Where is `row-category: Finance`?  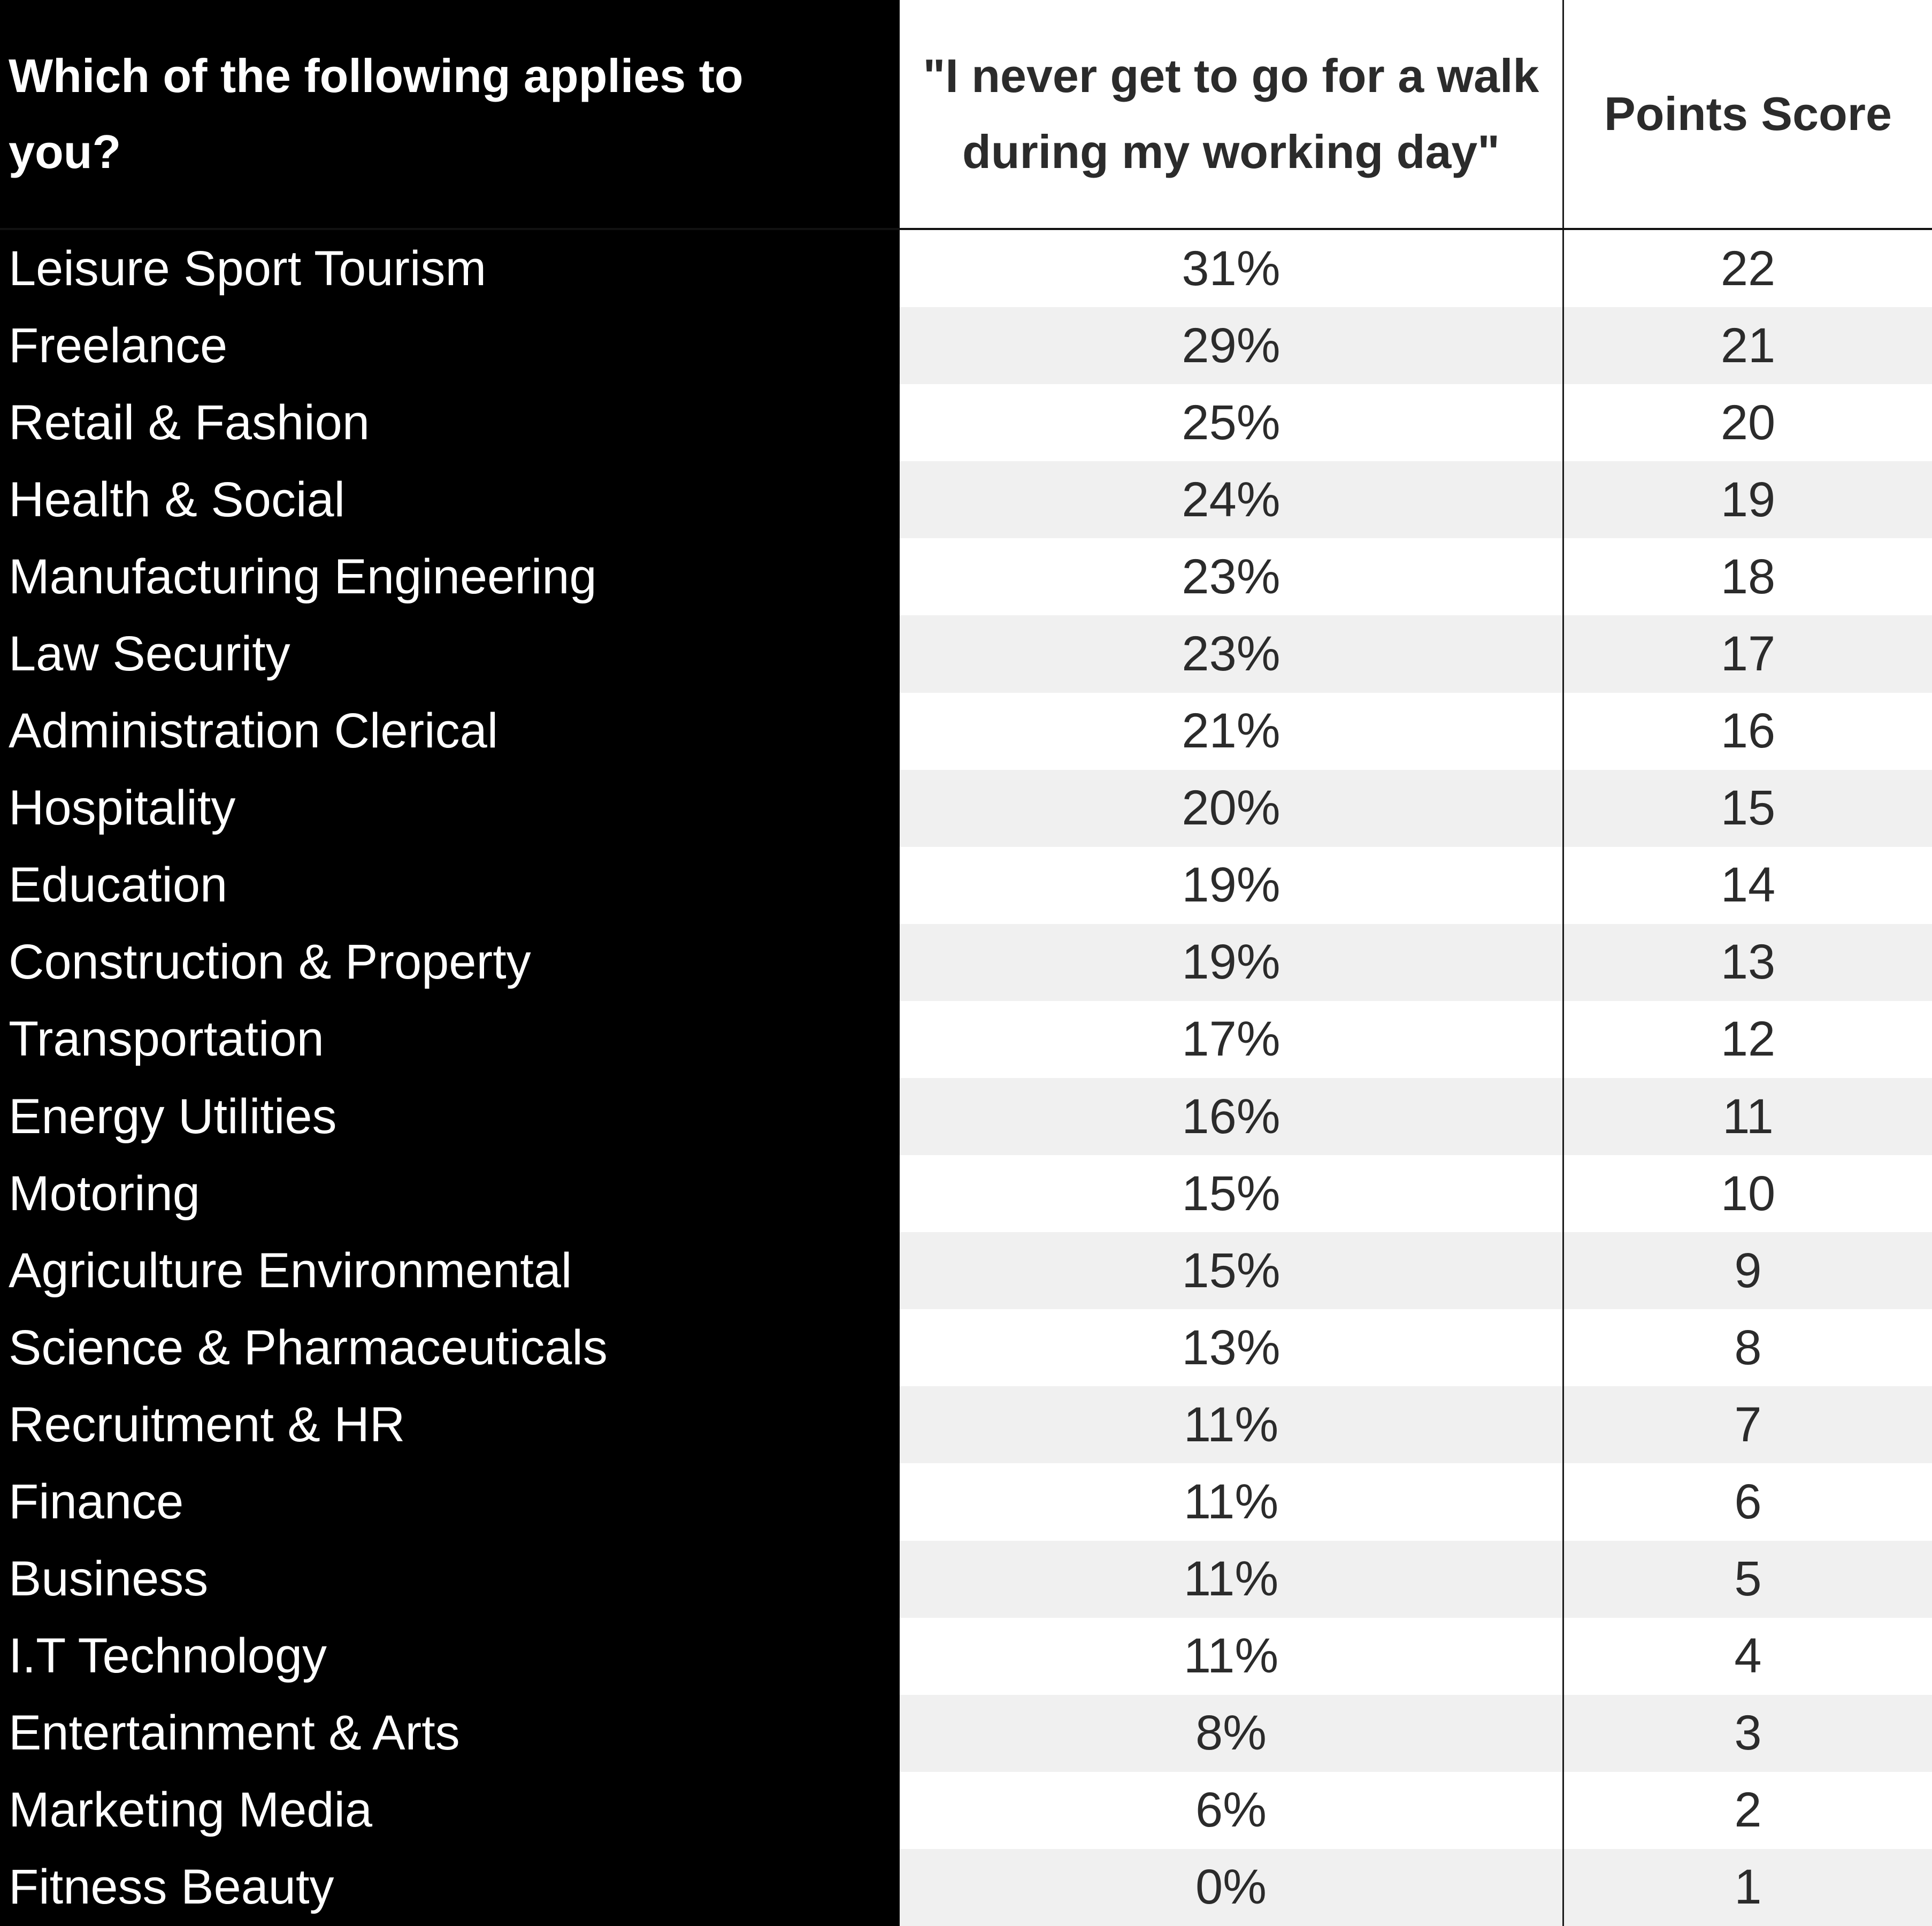
row-category: Finance is located at coordinates (450, 1502).